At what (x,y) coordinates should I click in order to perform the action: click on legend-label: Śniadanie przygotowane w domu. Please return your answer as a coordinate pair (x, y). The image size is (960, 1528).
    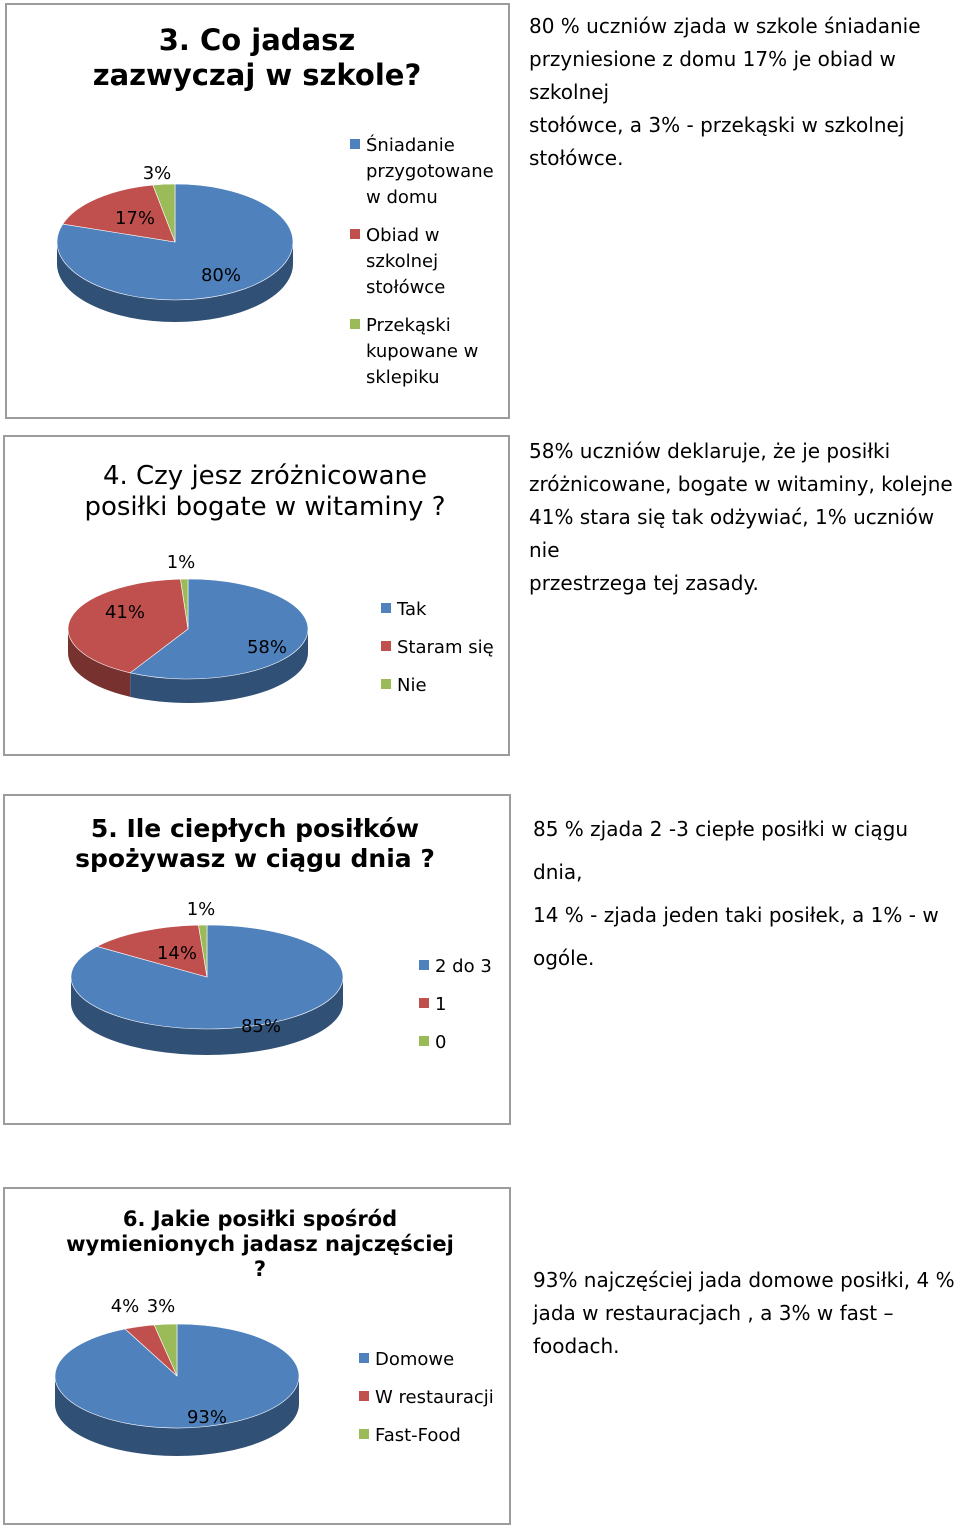
    Looking at the image, I should click on (430, 171).